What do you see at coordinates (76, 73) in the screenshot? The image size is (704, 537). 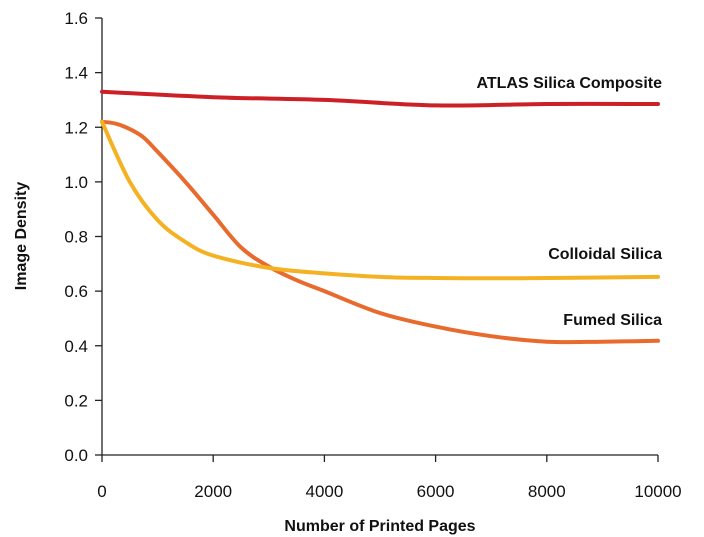 I see `y-tick-label: 1.4` at bounding box center [76, 73].